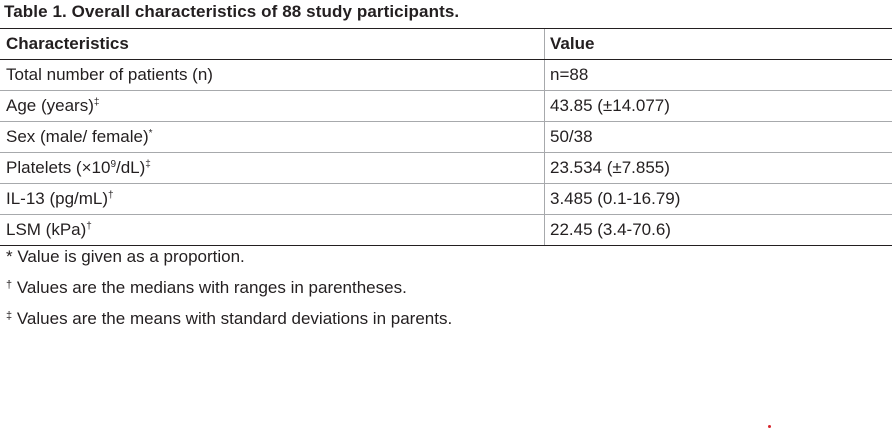 Image resolution: width=892 pixels, height=430 pixels. I want to click on table-row: LSM (kPa)† 22.45 (3.4-70.6), so click(446, 230).